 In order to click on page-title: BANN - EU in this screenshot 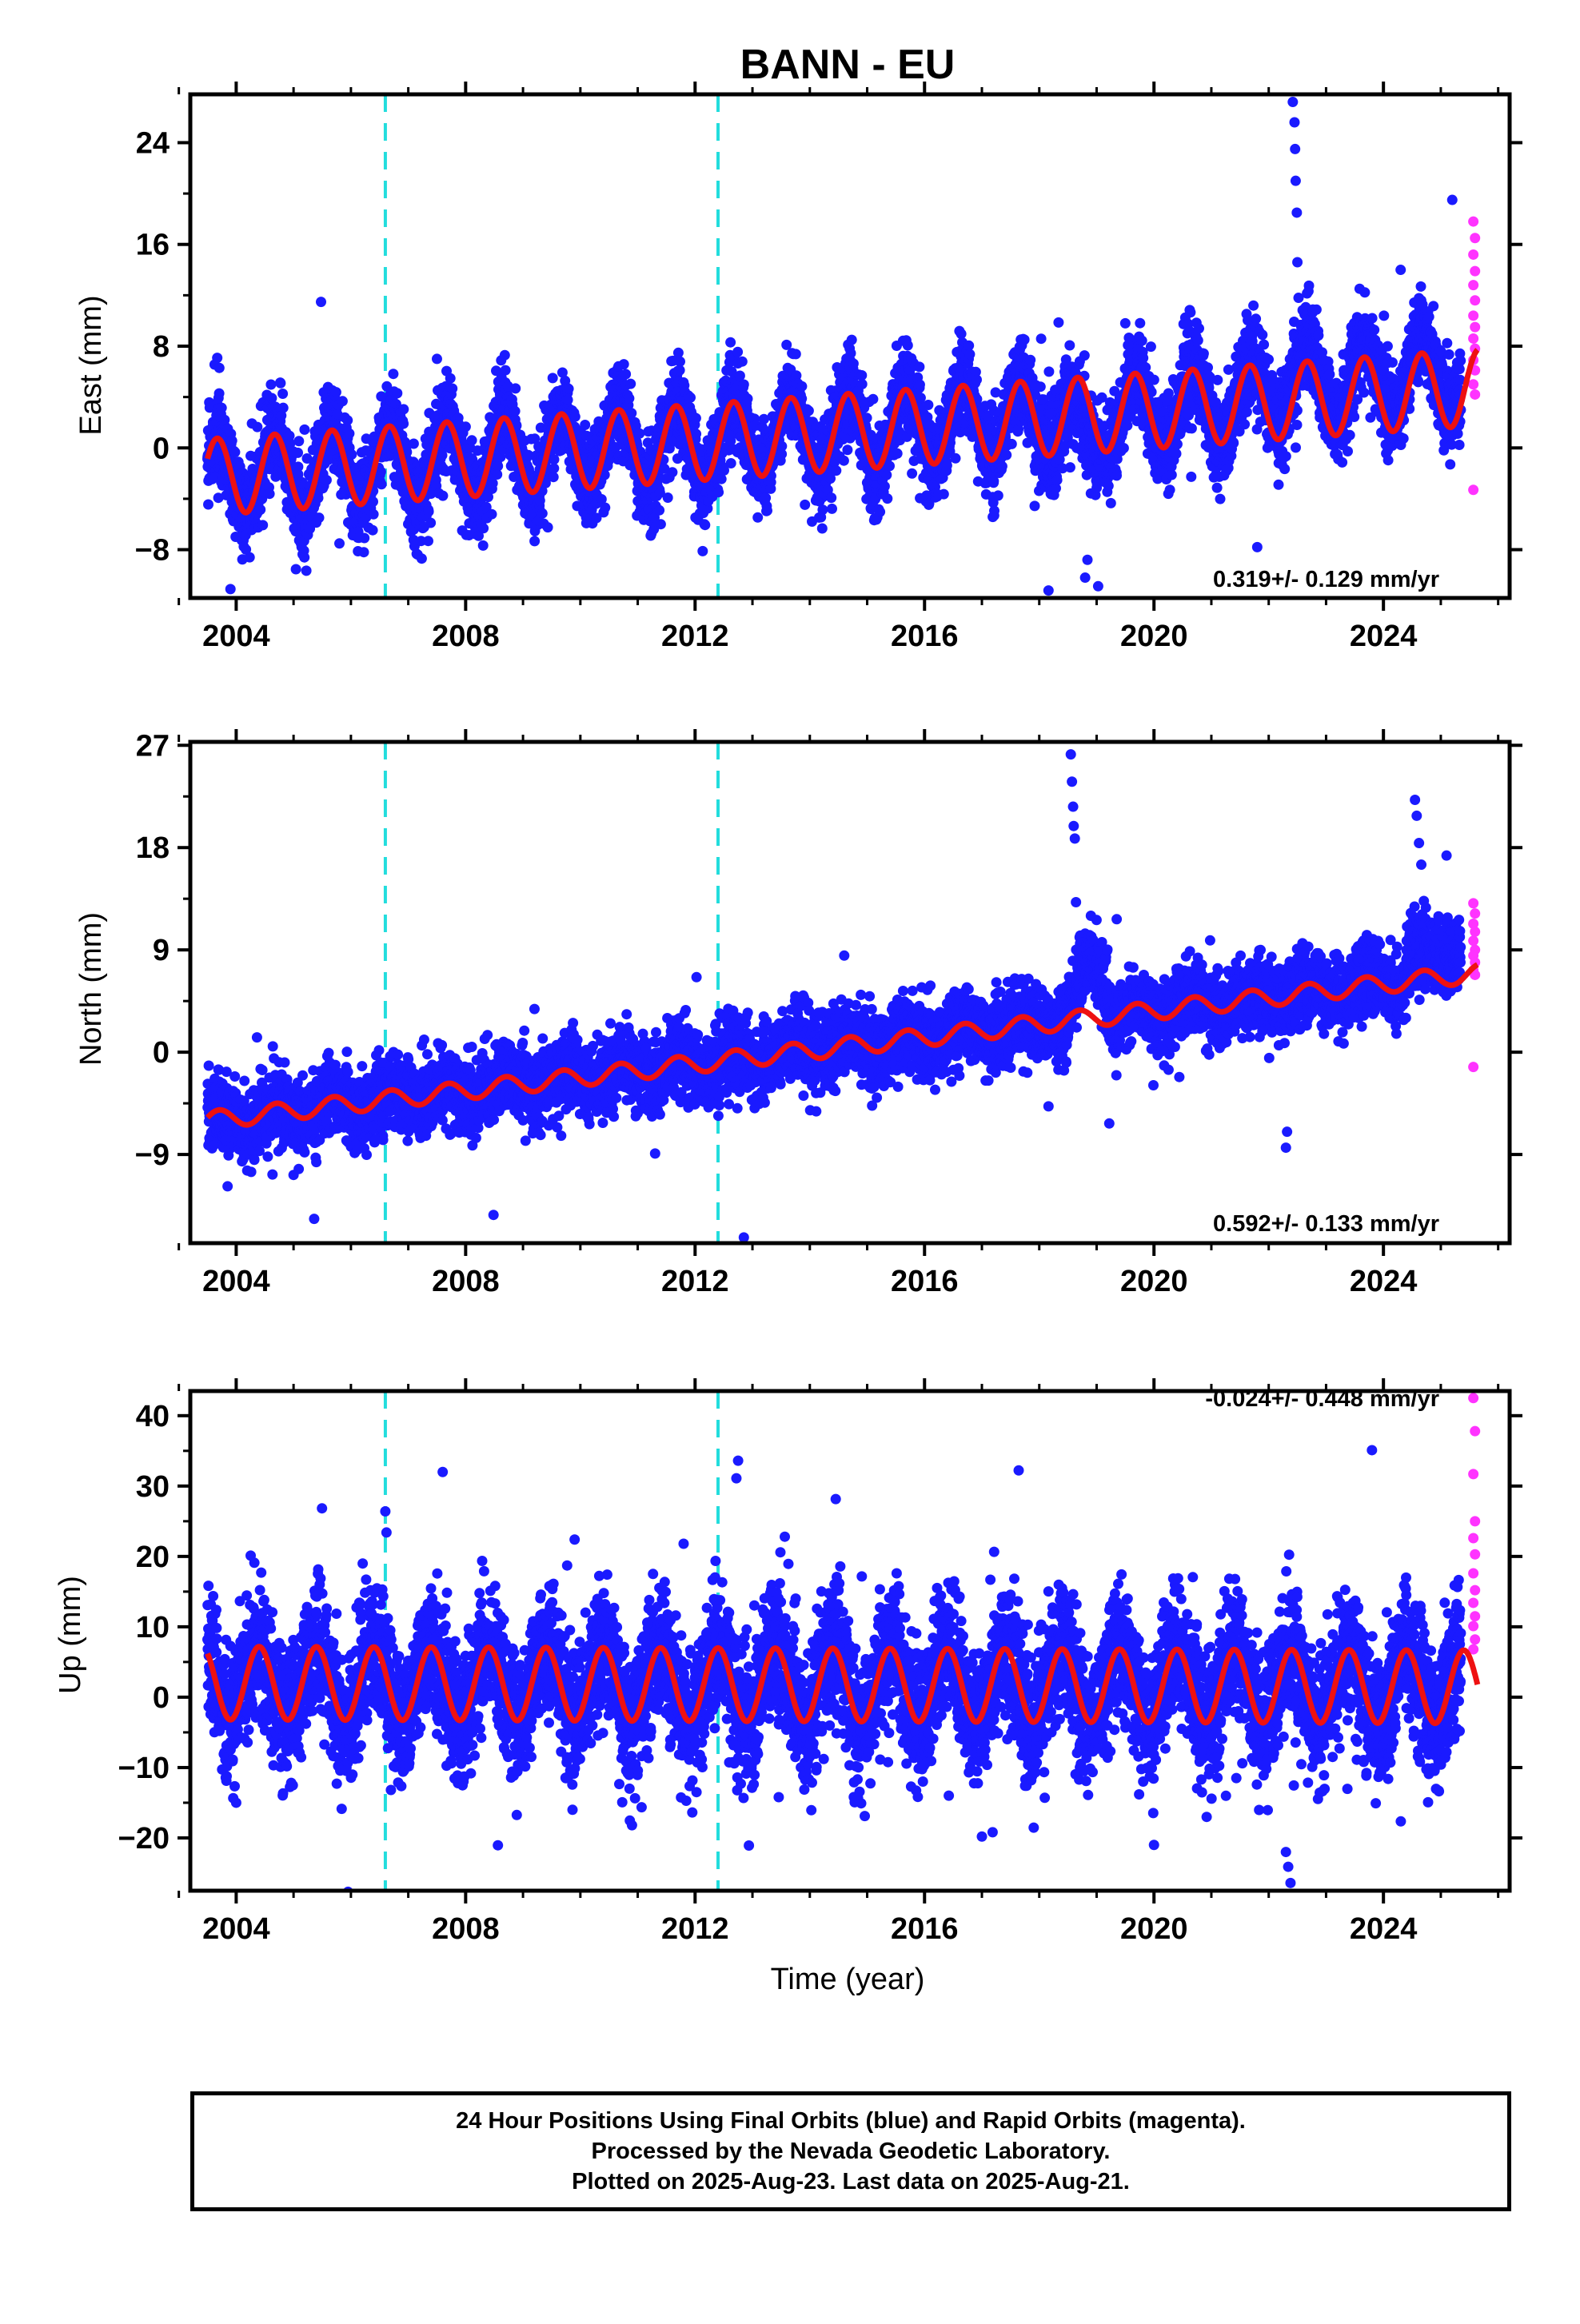, I will do `click(848, 65)`.